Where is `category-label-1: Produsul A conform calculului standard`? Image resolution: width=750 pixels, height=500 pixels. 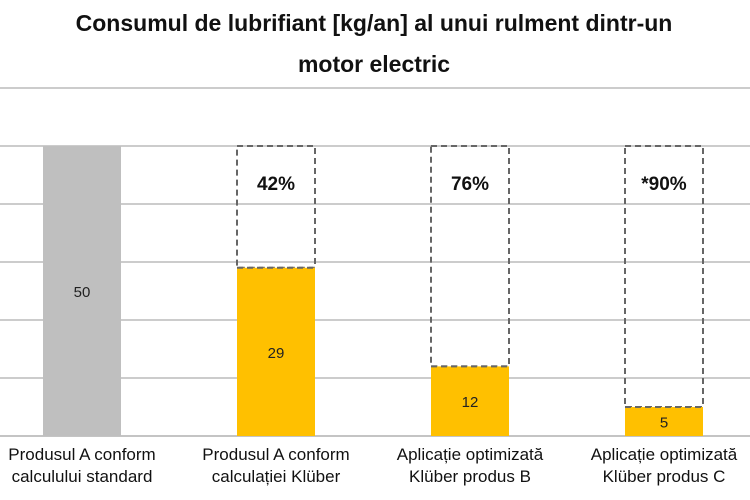 category-label-1: Produsul A conform calculului standard is located at coordinates (81, 465).